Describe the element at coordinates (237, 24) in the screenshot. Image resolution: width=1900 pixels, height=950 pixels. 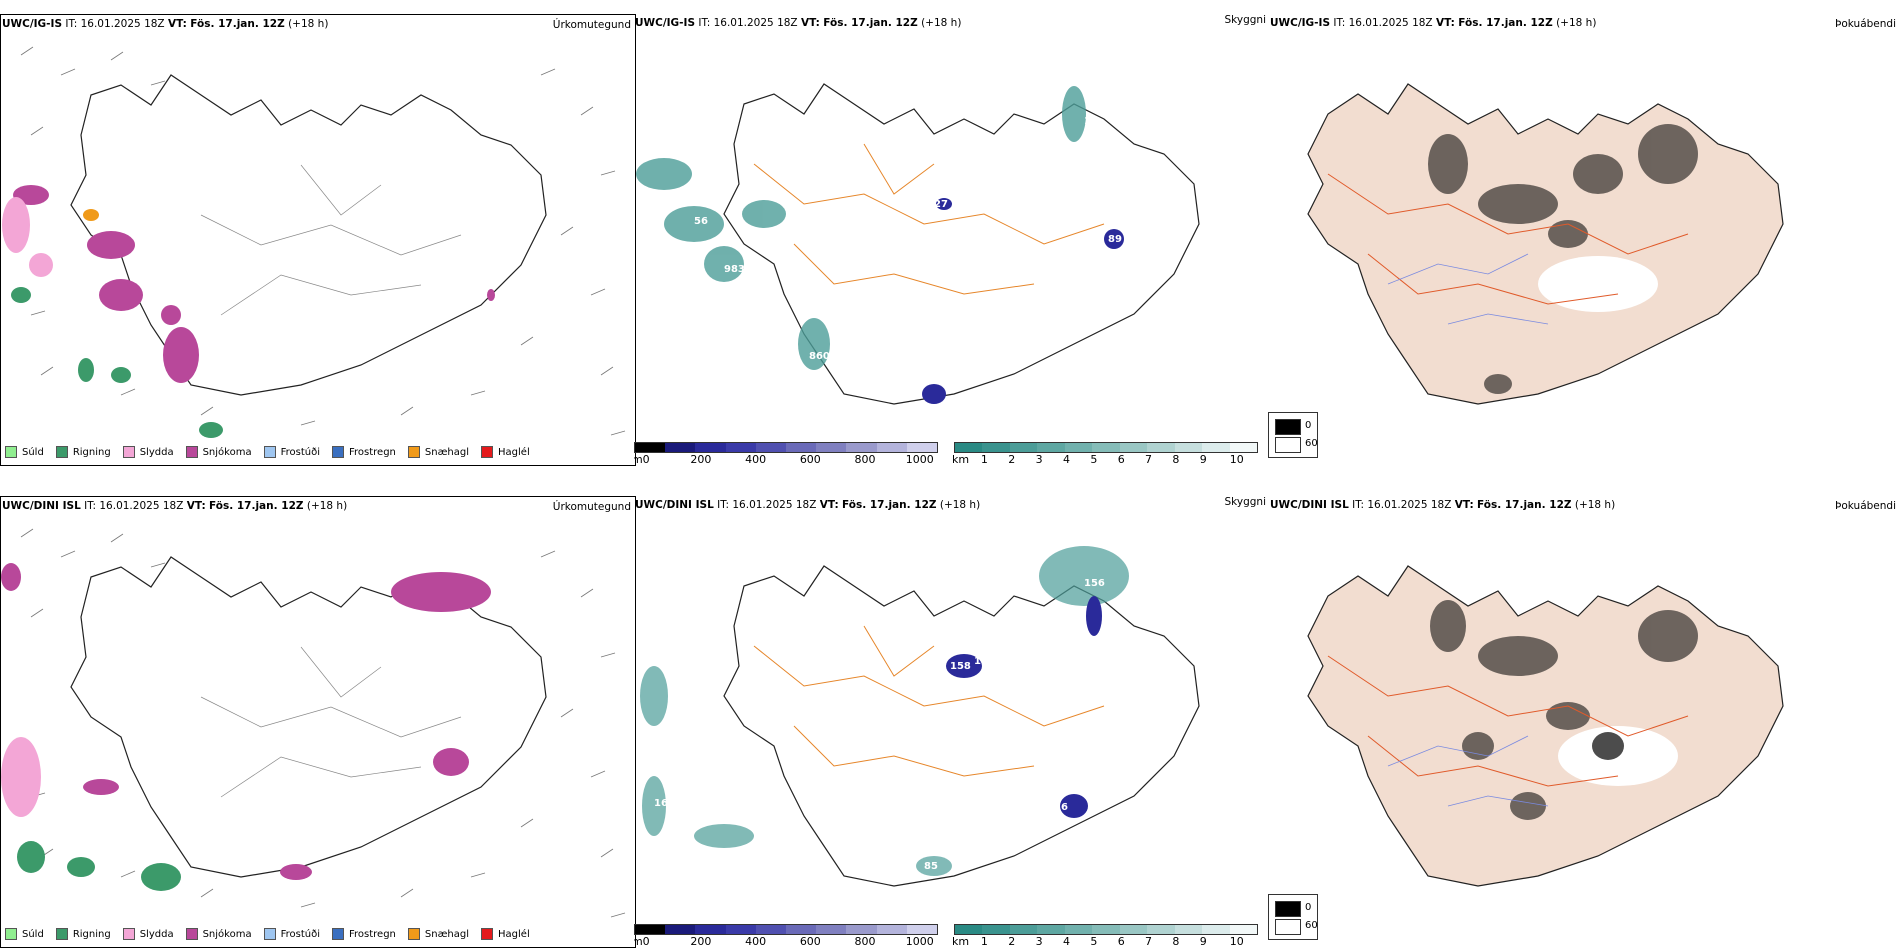
I see `valid-time: Fös. 17.jan. 12Z` at that location.